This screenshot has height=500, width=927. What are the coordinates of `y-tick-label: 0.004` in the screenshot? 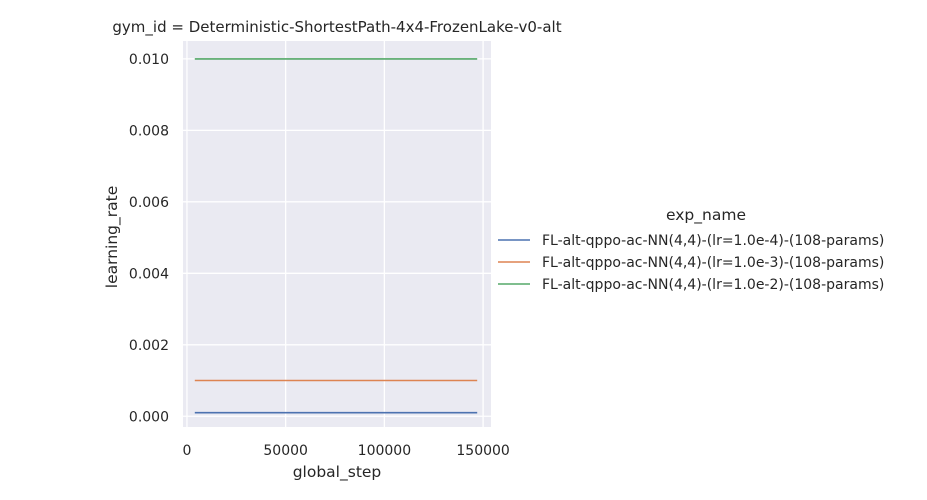 It's located at (149, 274).